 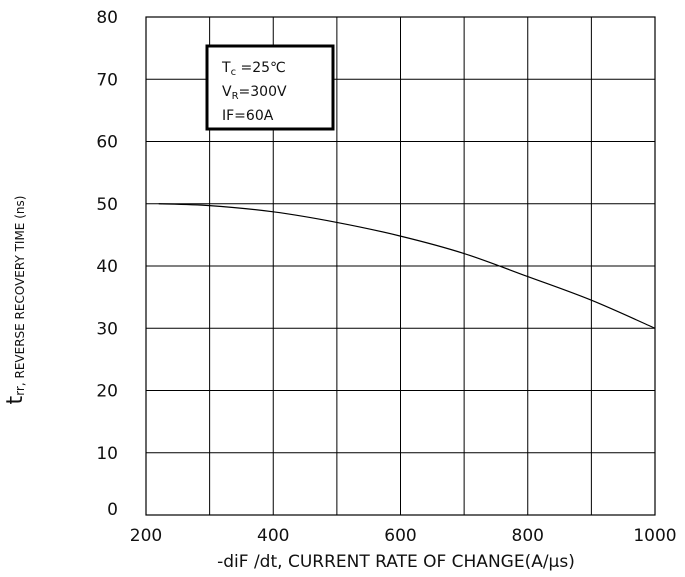 What do you see at coordinates (107, 392) in the screenshot?
I see `y-tick-label: 20` at bounding box center [107, 392].